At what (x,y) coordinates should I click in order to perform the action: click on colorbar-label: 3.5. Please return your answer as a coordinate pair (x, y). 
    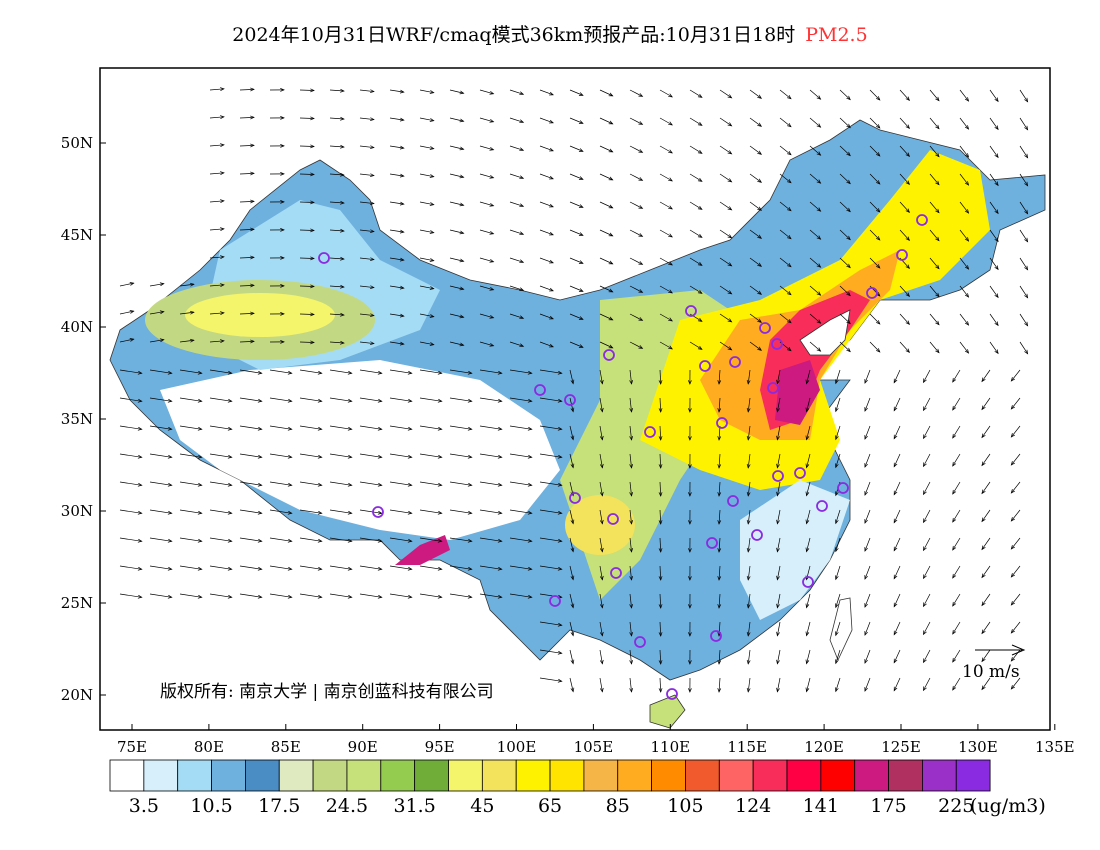
    Looking at the image, I should click on (143, 806).